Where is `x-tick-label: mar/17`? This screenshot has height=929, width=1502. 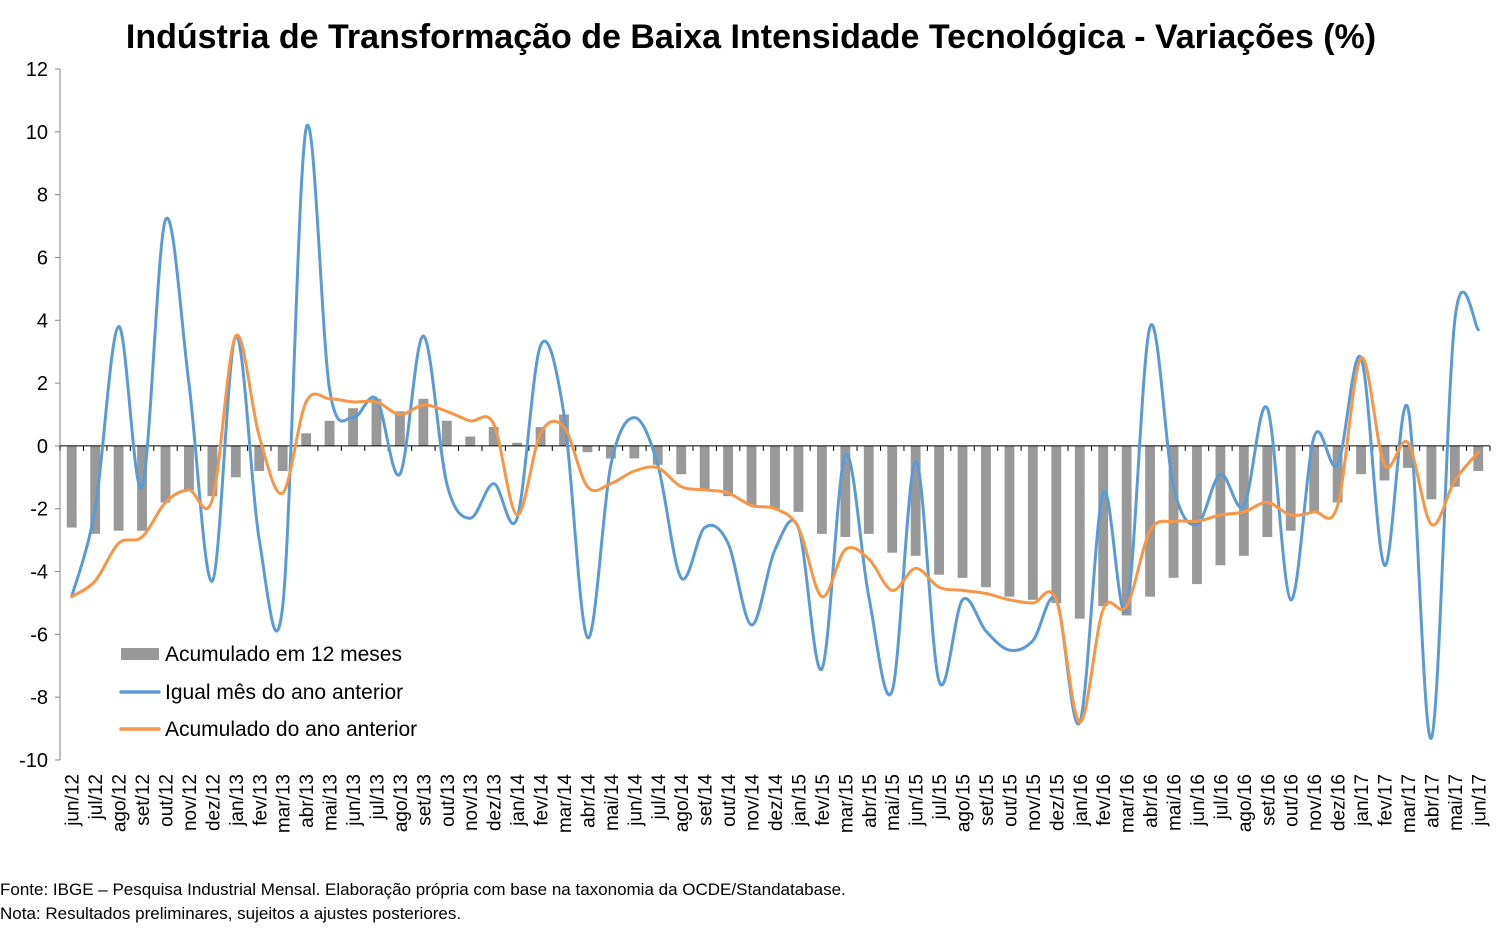 x-tick-label: mar/17 is located at coordinates (1409, 803).